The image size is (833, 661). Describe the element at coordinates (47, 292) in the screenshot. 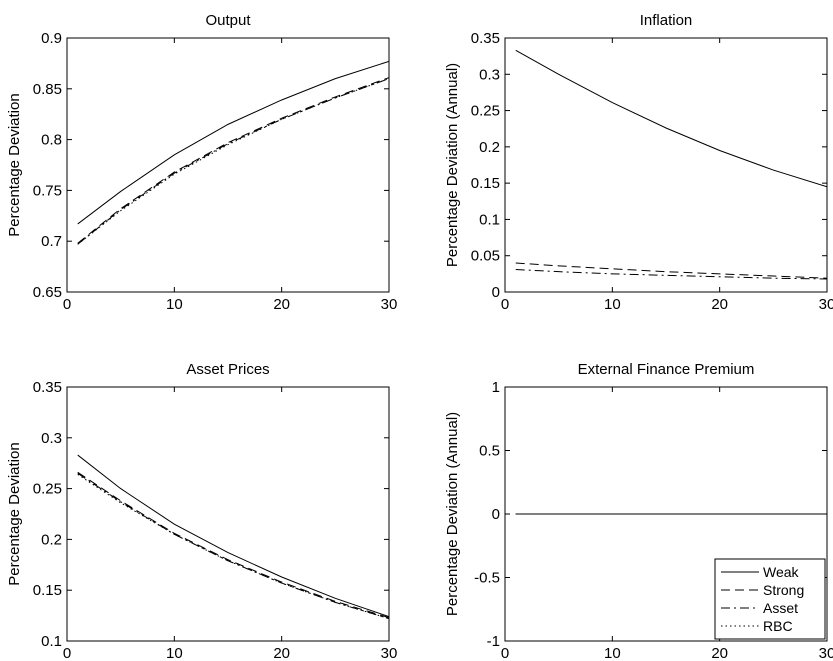

I see `output-y-tick-label: 0.65` at that location.